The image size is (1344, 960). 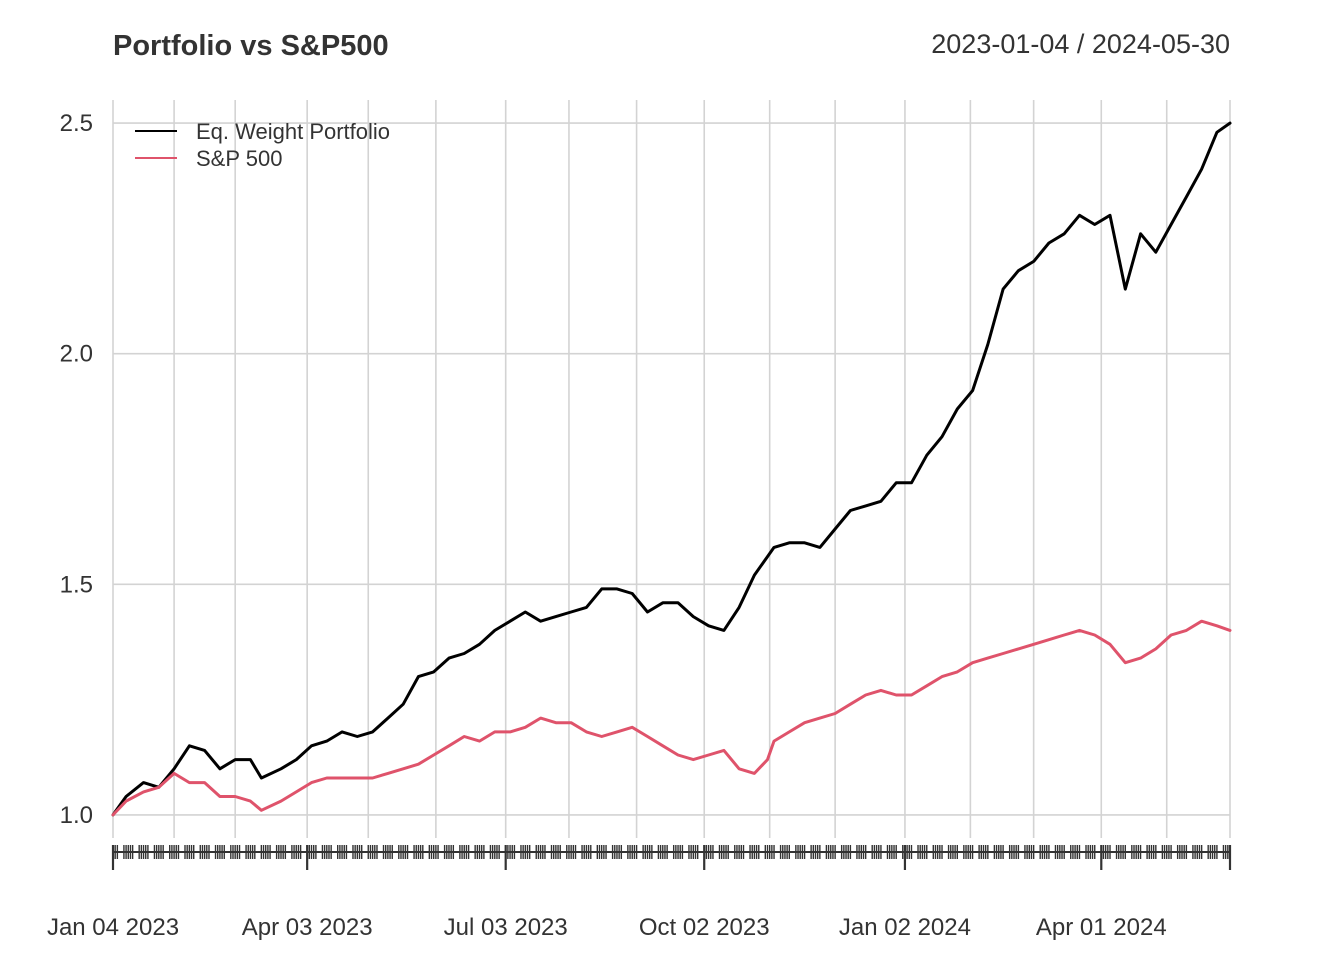 I want to click on y-tick-label: 2.5, so click(x=76, y=123).